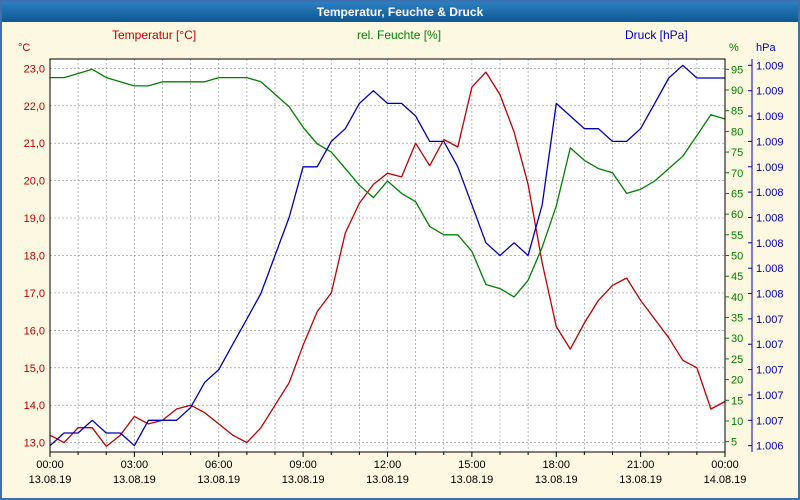 This screenshot has height=500, width=800. What do you see at coordinates (641, 465) in the screenshot?
I see `x-time-label: 21:00` at bounding box center [641, 465].